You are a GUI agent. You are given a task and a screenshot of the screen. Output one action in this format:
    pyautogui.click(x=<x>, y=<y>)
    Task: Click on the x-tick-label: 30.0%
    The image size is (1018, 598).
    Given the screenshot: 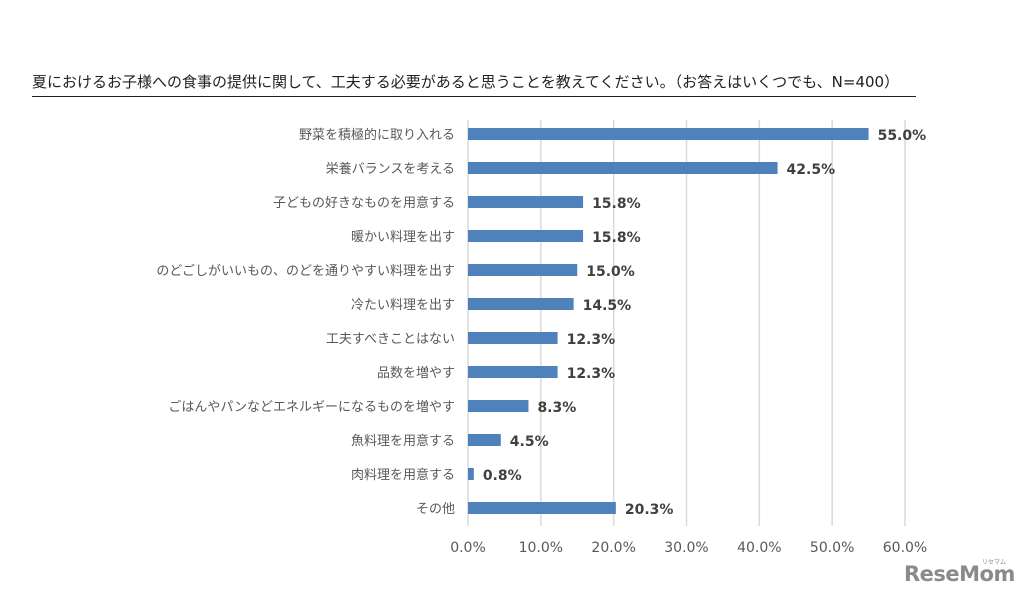 What is the action you would take?
    pyautogui.click(x=686, y=548)
    